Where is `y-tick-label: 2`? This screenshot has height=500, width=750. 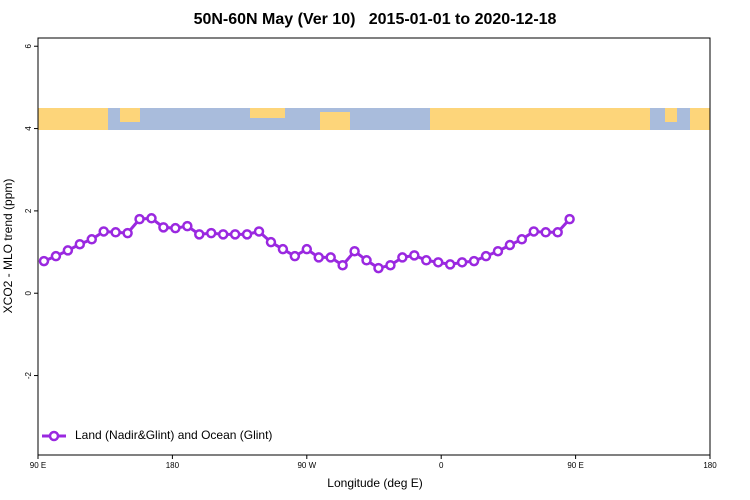
y-tick-label: 2 is located at coordinates (28, 210).